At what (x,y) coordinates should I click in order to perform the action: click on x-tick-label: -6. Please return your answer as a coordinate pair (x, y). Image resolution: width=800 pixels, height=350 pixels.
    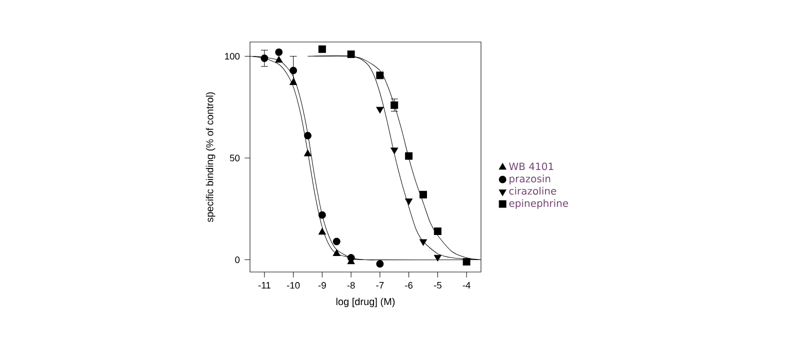
    Looking at the image, I should click on (409, 285).